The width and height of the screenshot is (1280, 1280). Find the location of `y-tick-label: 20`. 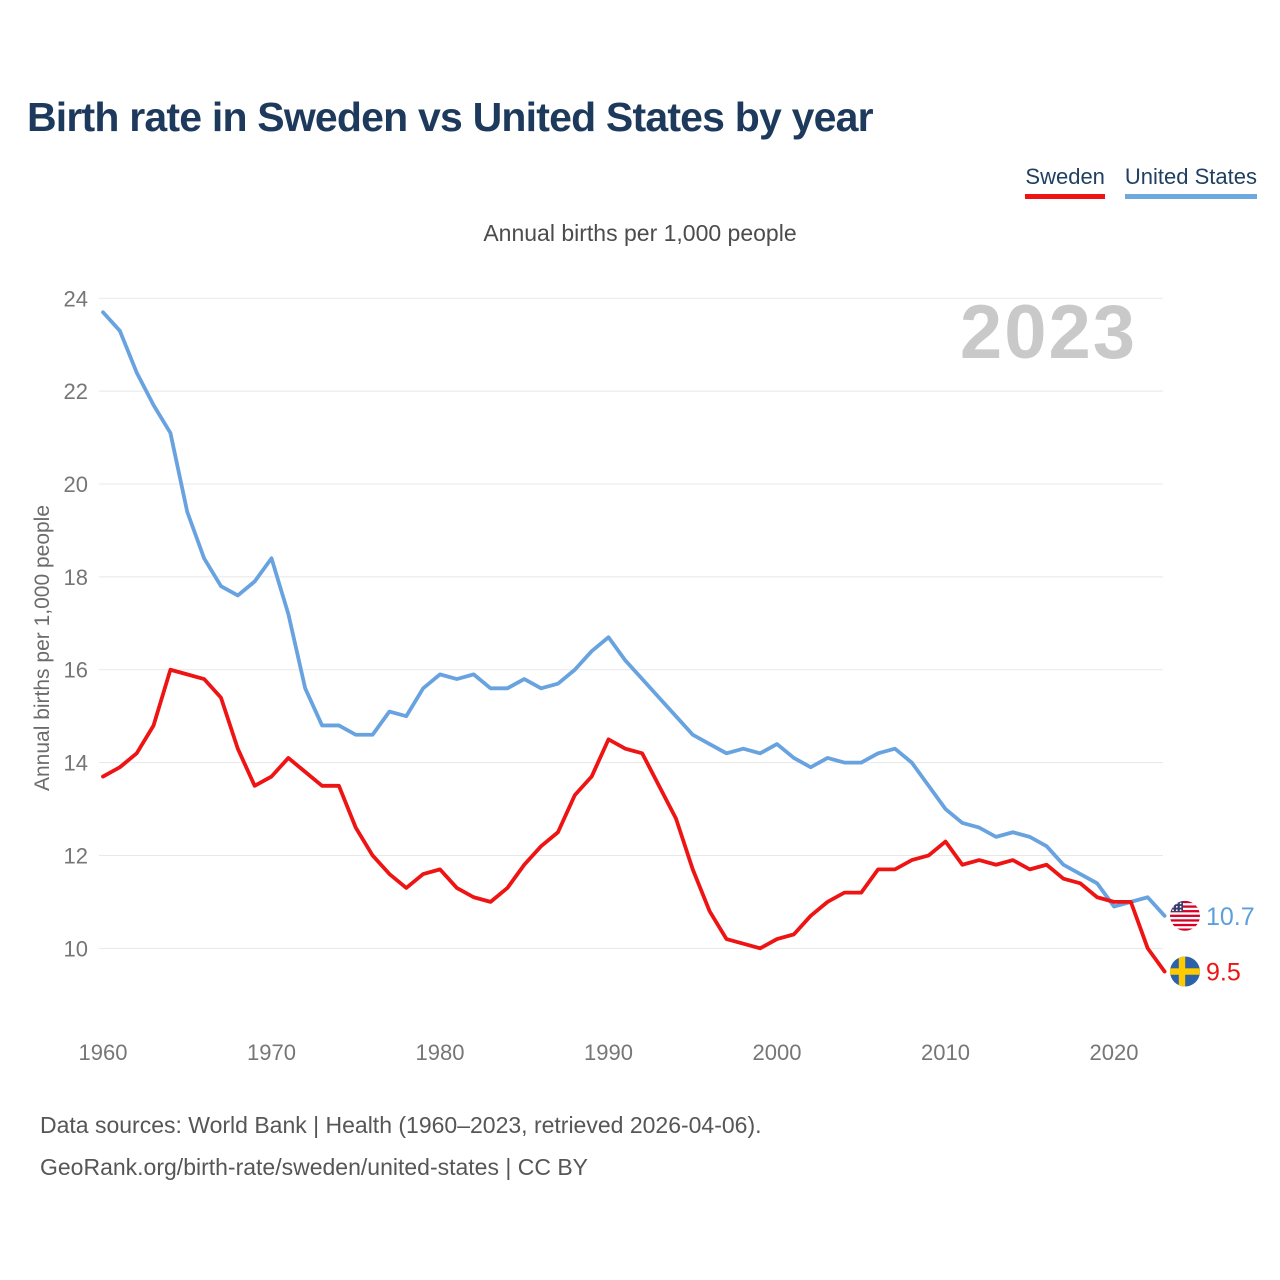

y-tick-label: 20 is located at coordinates (76, 484).